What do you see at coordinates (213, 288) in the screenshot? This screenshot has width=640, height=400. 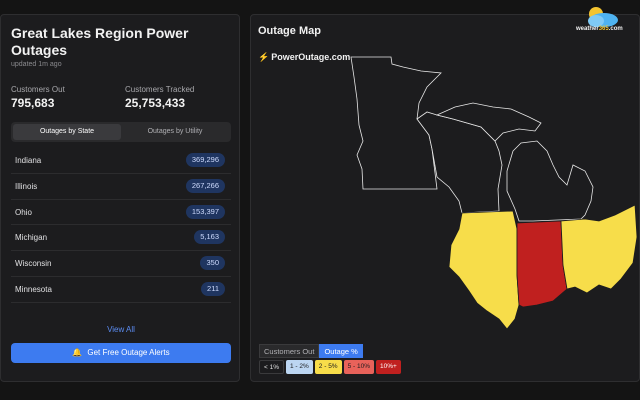 I see `outage-count-badge: 211` at bounding box center [213, 288].